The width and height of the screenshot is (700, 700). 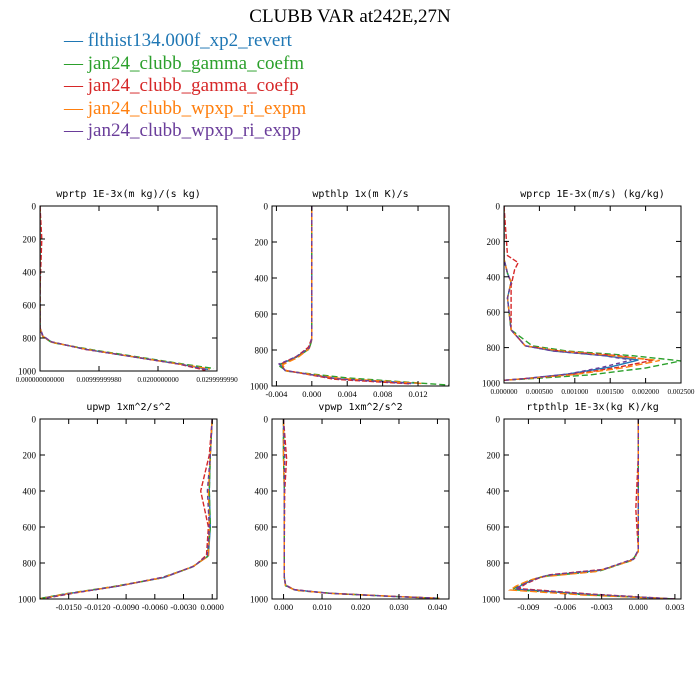 I want to click on x-tick-label: 0.0299999990, so click(x=217, y=380).